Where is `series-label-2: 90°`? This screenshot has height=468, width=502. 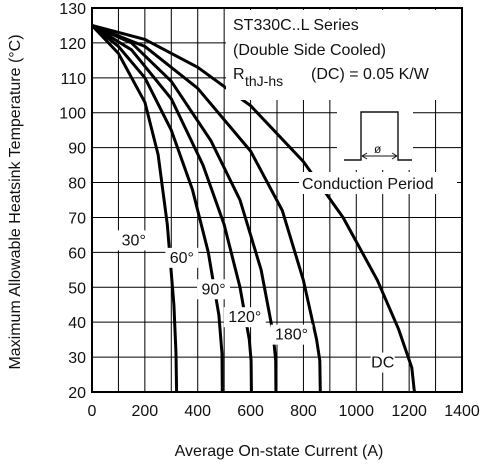 series-label-2: 90° is located at coordinates (213, 289).